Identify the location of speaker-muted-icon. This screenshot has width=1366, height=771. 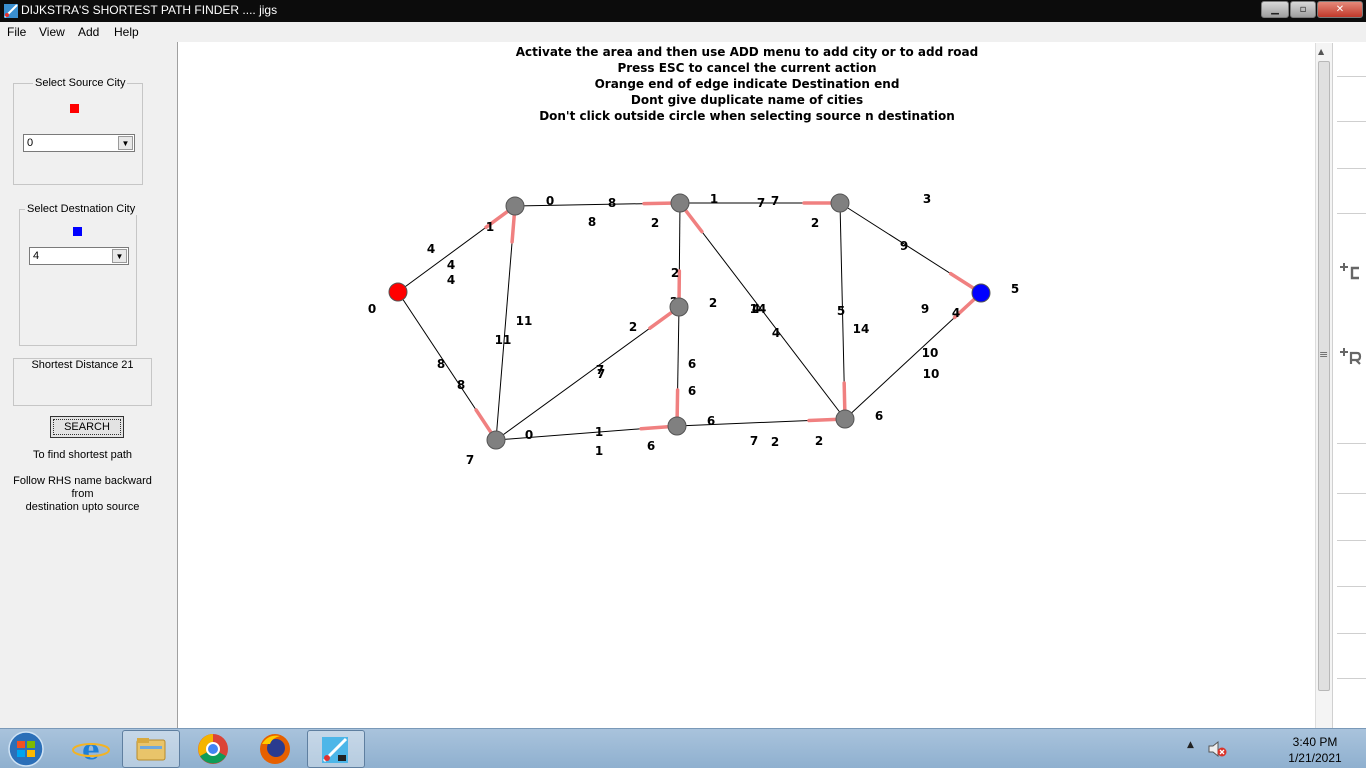
(1217, 749).